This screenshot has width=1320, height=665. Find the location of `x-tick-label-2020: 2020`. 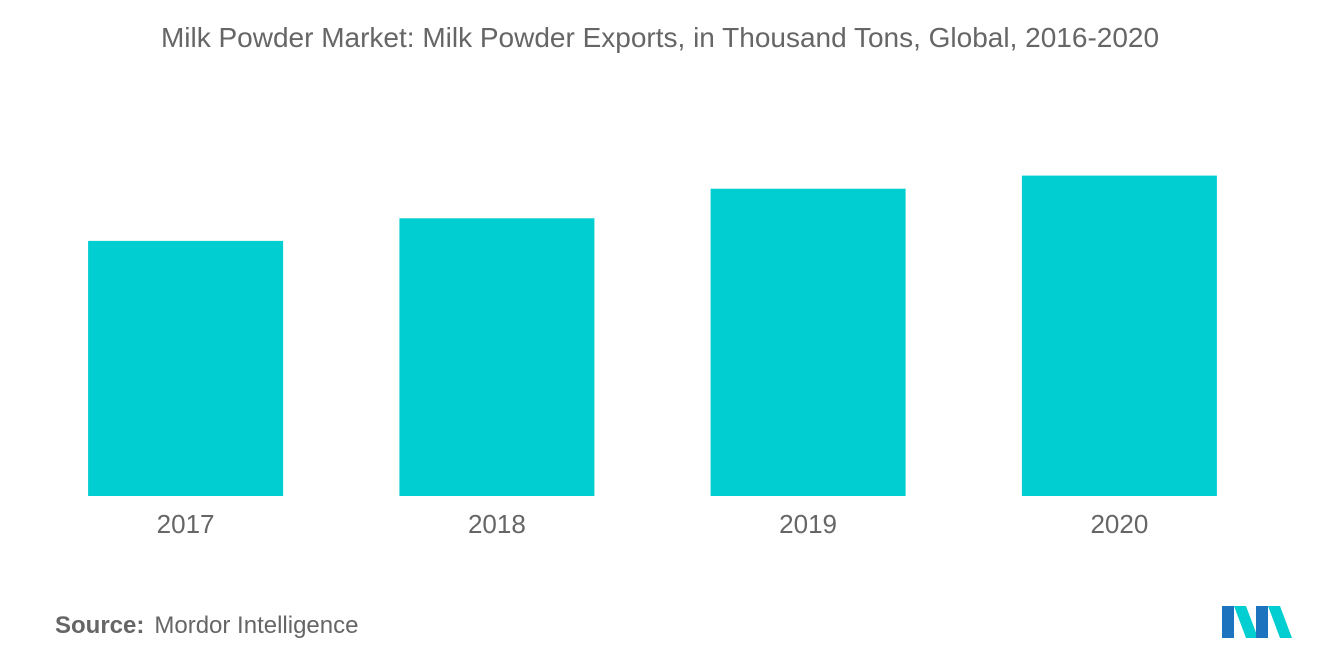

x-tick-label-2020: 2020 is located at coordinates (1119, 524).